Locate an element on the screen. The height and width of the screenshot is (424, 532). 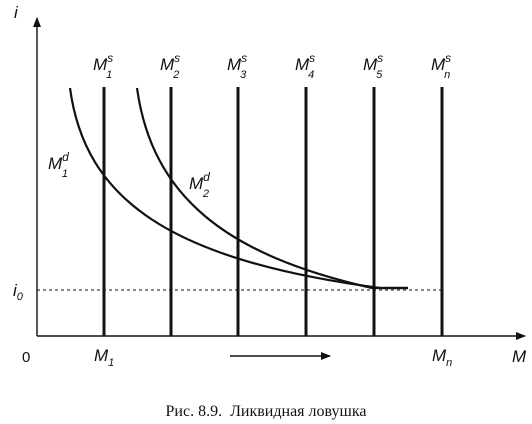
x-tick-m1: M1 is located at coordinates (104, 357).